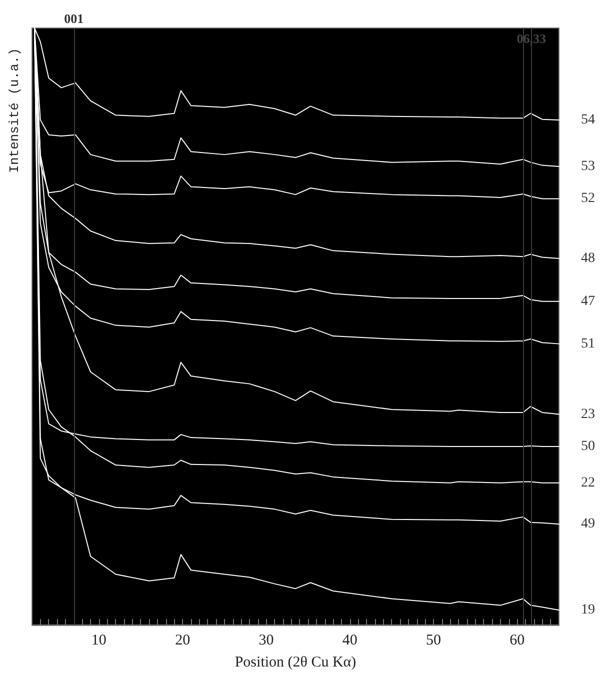 Image resolution: width=607 pixels, height=683 pixels. Describe the element at coordinates (588, 414) in the screenshot. I see `series-label: 23` at that location.